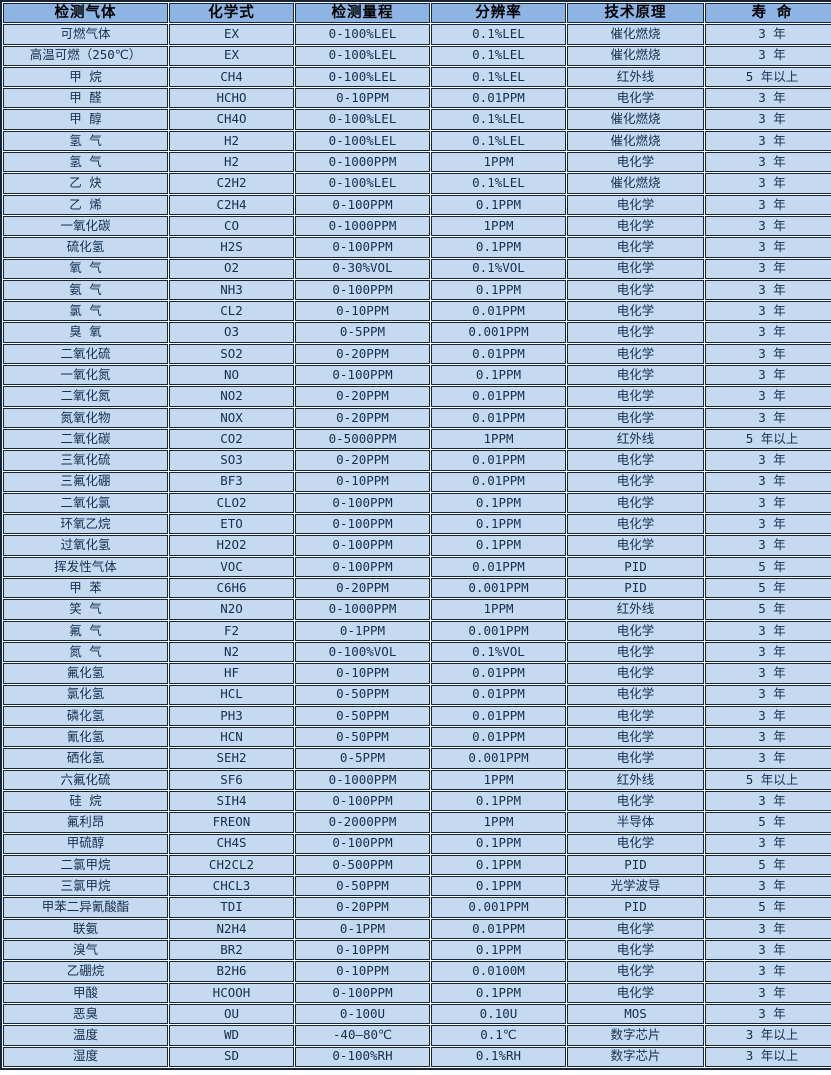 The height and width of the screenshot is (1075, 831). What do you see at coordinates (85, 801) in the screenshot?
I see `cell-gas: 硅 烷` at bounding box center [85, 801].